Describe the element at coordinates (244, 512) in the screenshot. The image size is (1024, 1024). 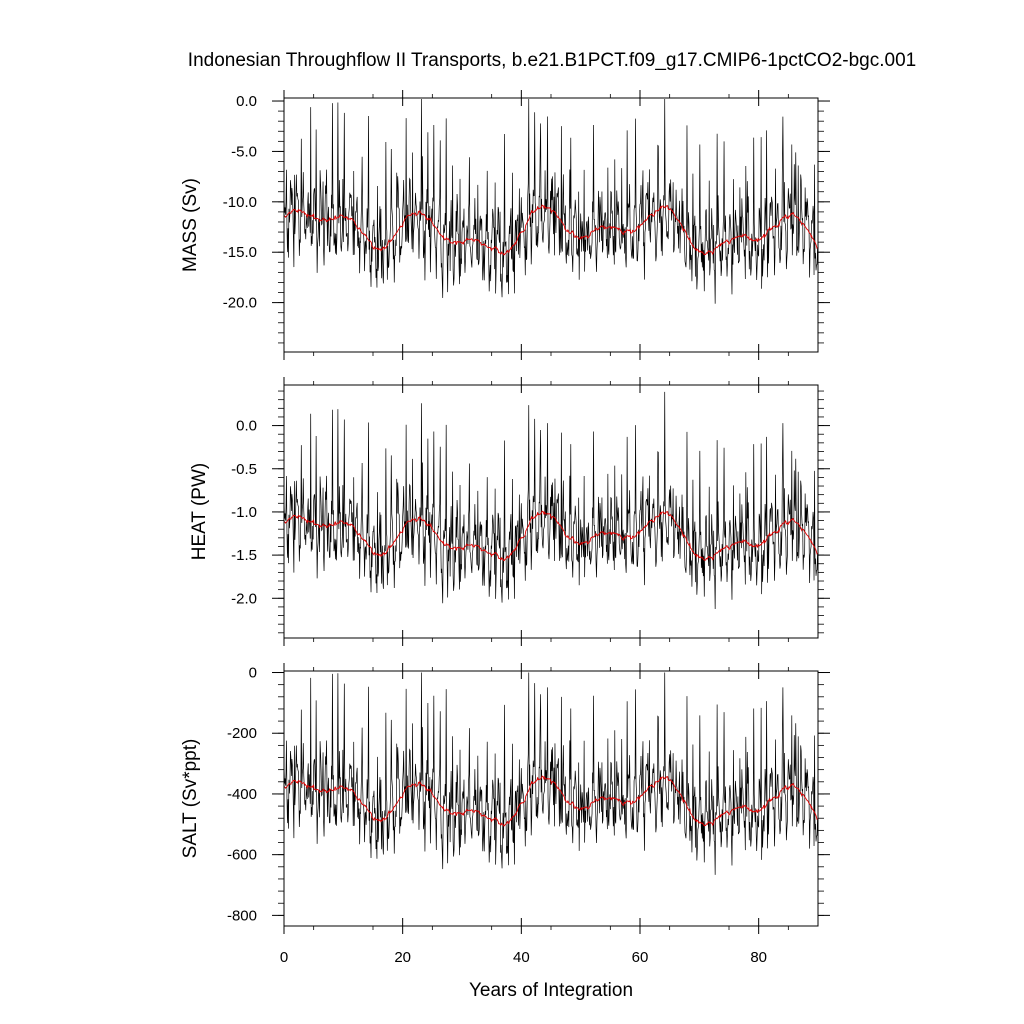
I see `y-tick-label: -1.0` at that location.